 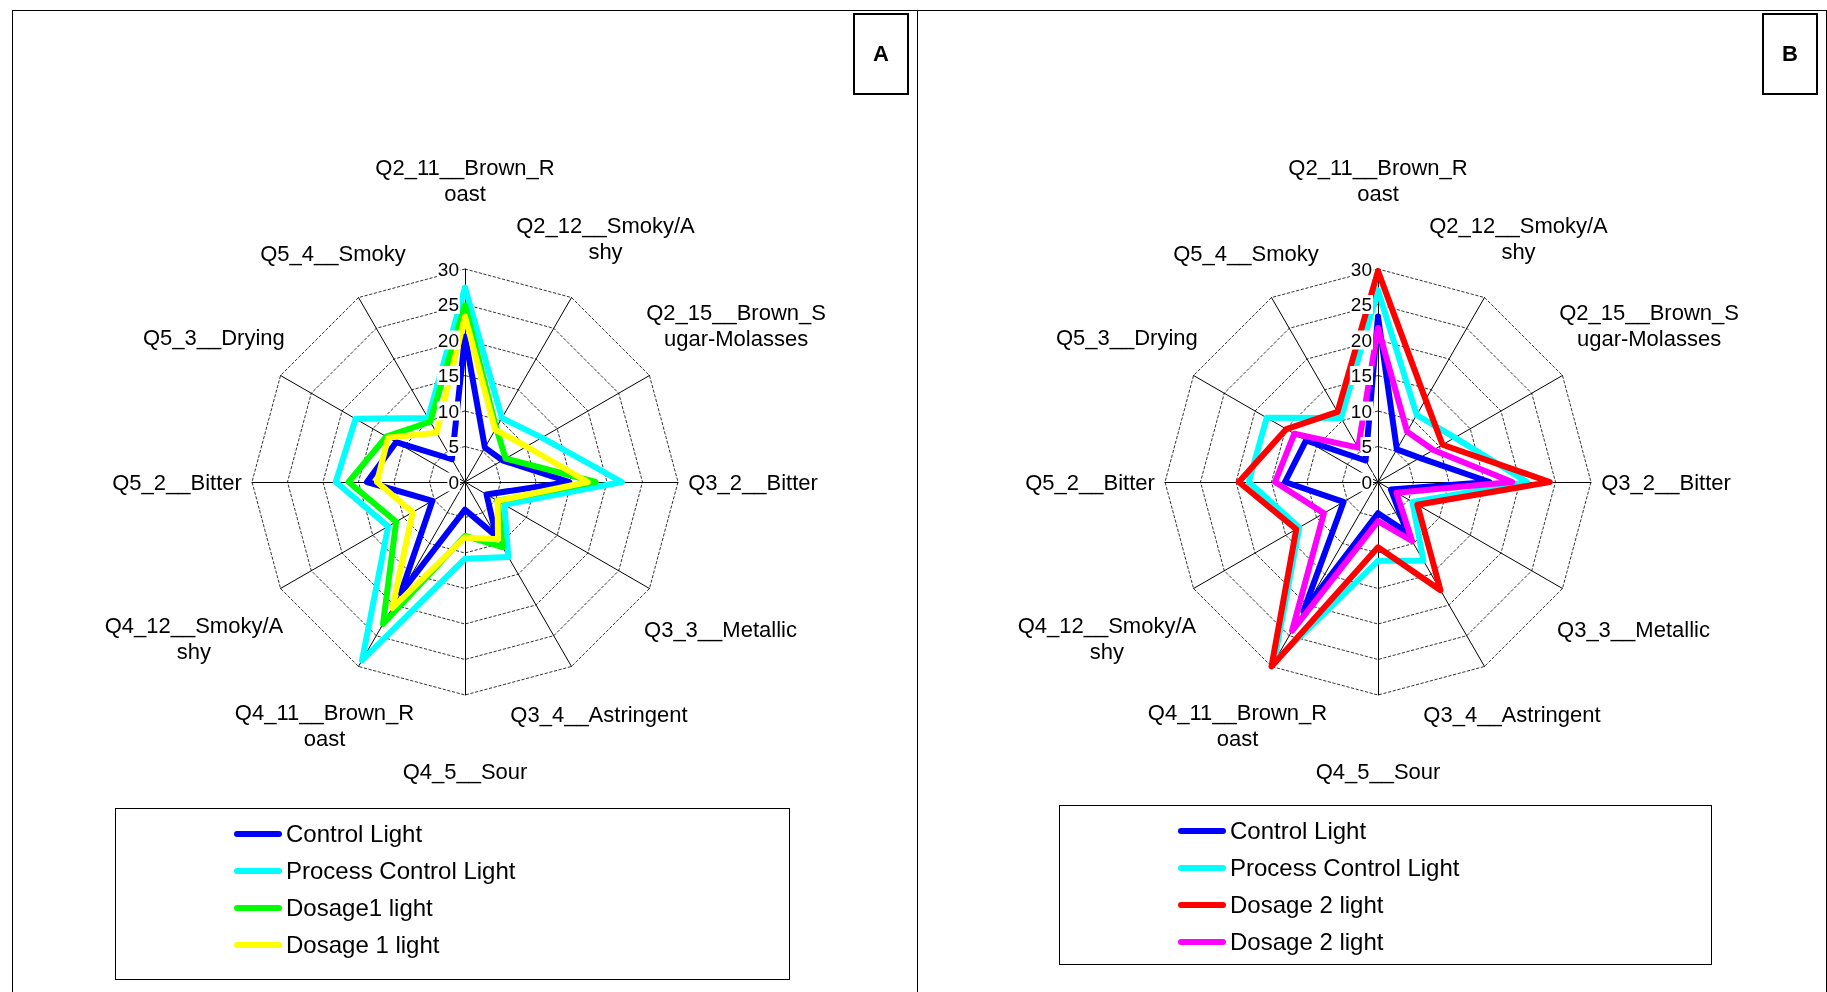 I want to click on text: B, so click(x=1790, y=54).